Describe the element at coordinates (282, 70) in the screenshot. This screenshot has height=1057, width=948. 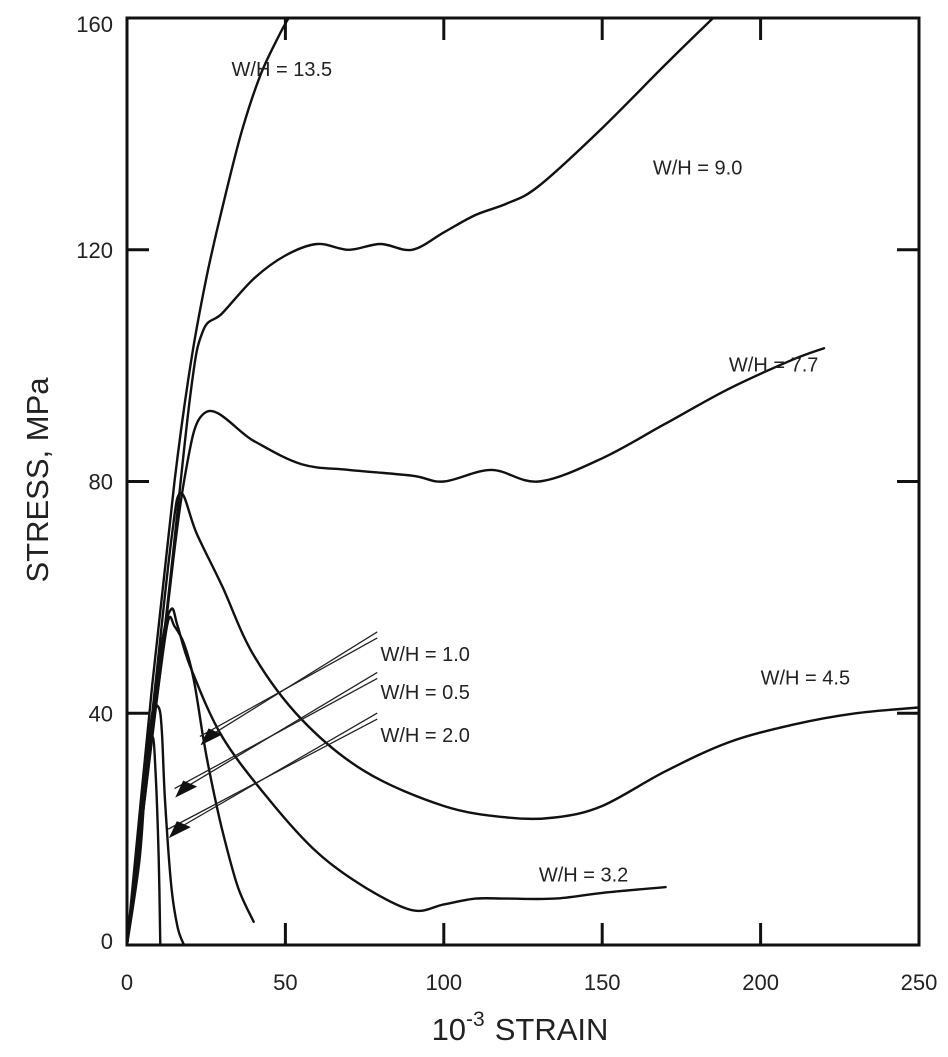
I see `curve-label-13-5: W/H = 13.5` at that location.